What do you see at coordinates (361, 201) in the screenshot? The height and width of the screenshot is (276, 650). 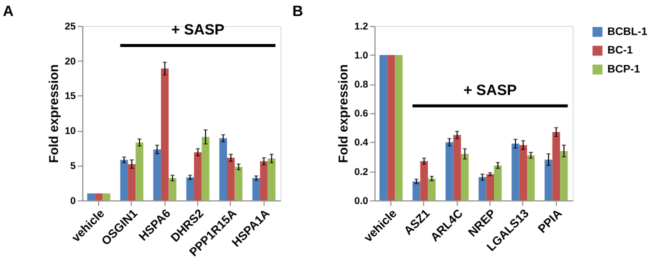 I see `y-tick-label: 0.0` at bounding box center [361, 201].